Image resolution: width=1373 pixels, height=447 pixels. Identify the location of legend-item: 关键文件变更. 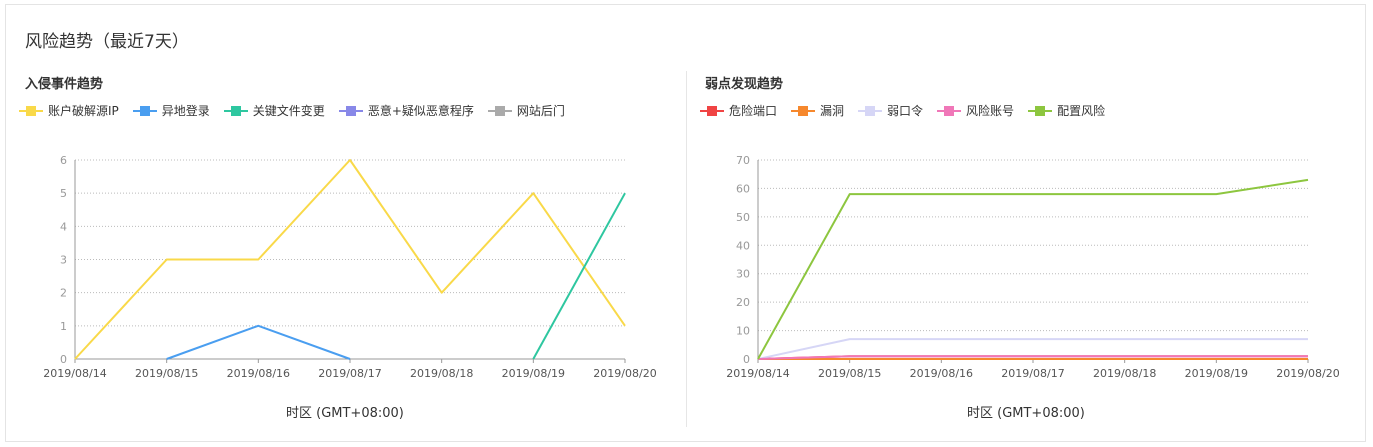
(274, 110).